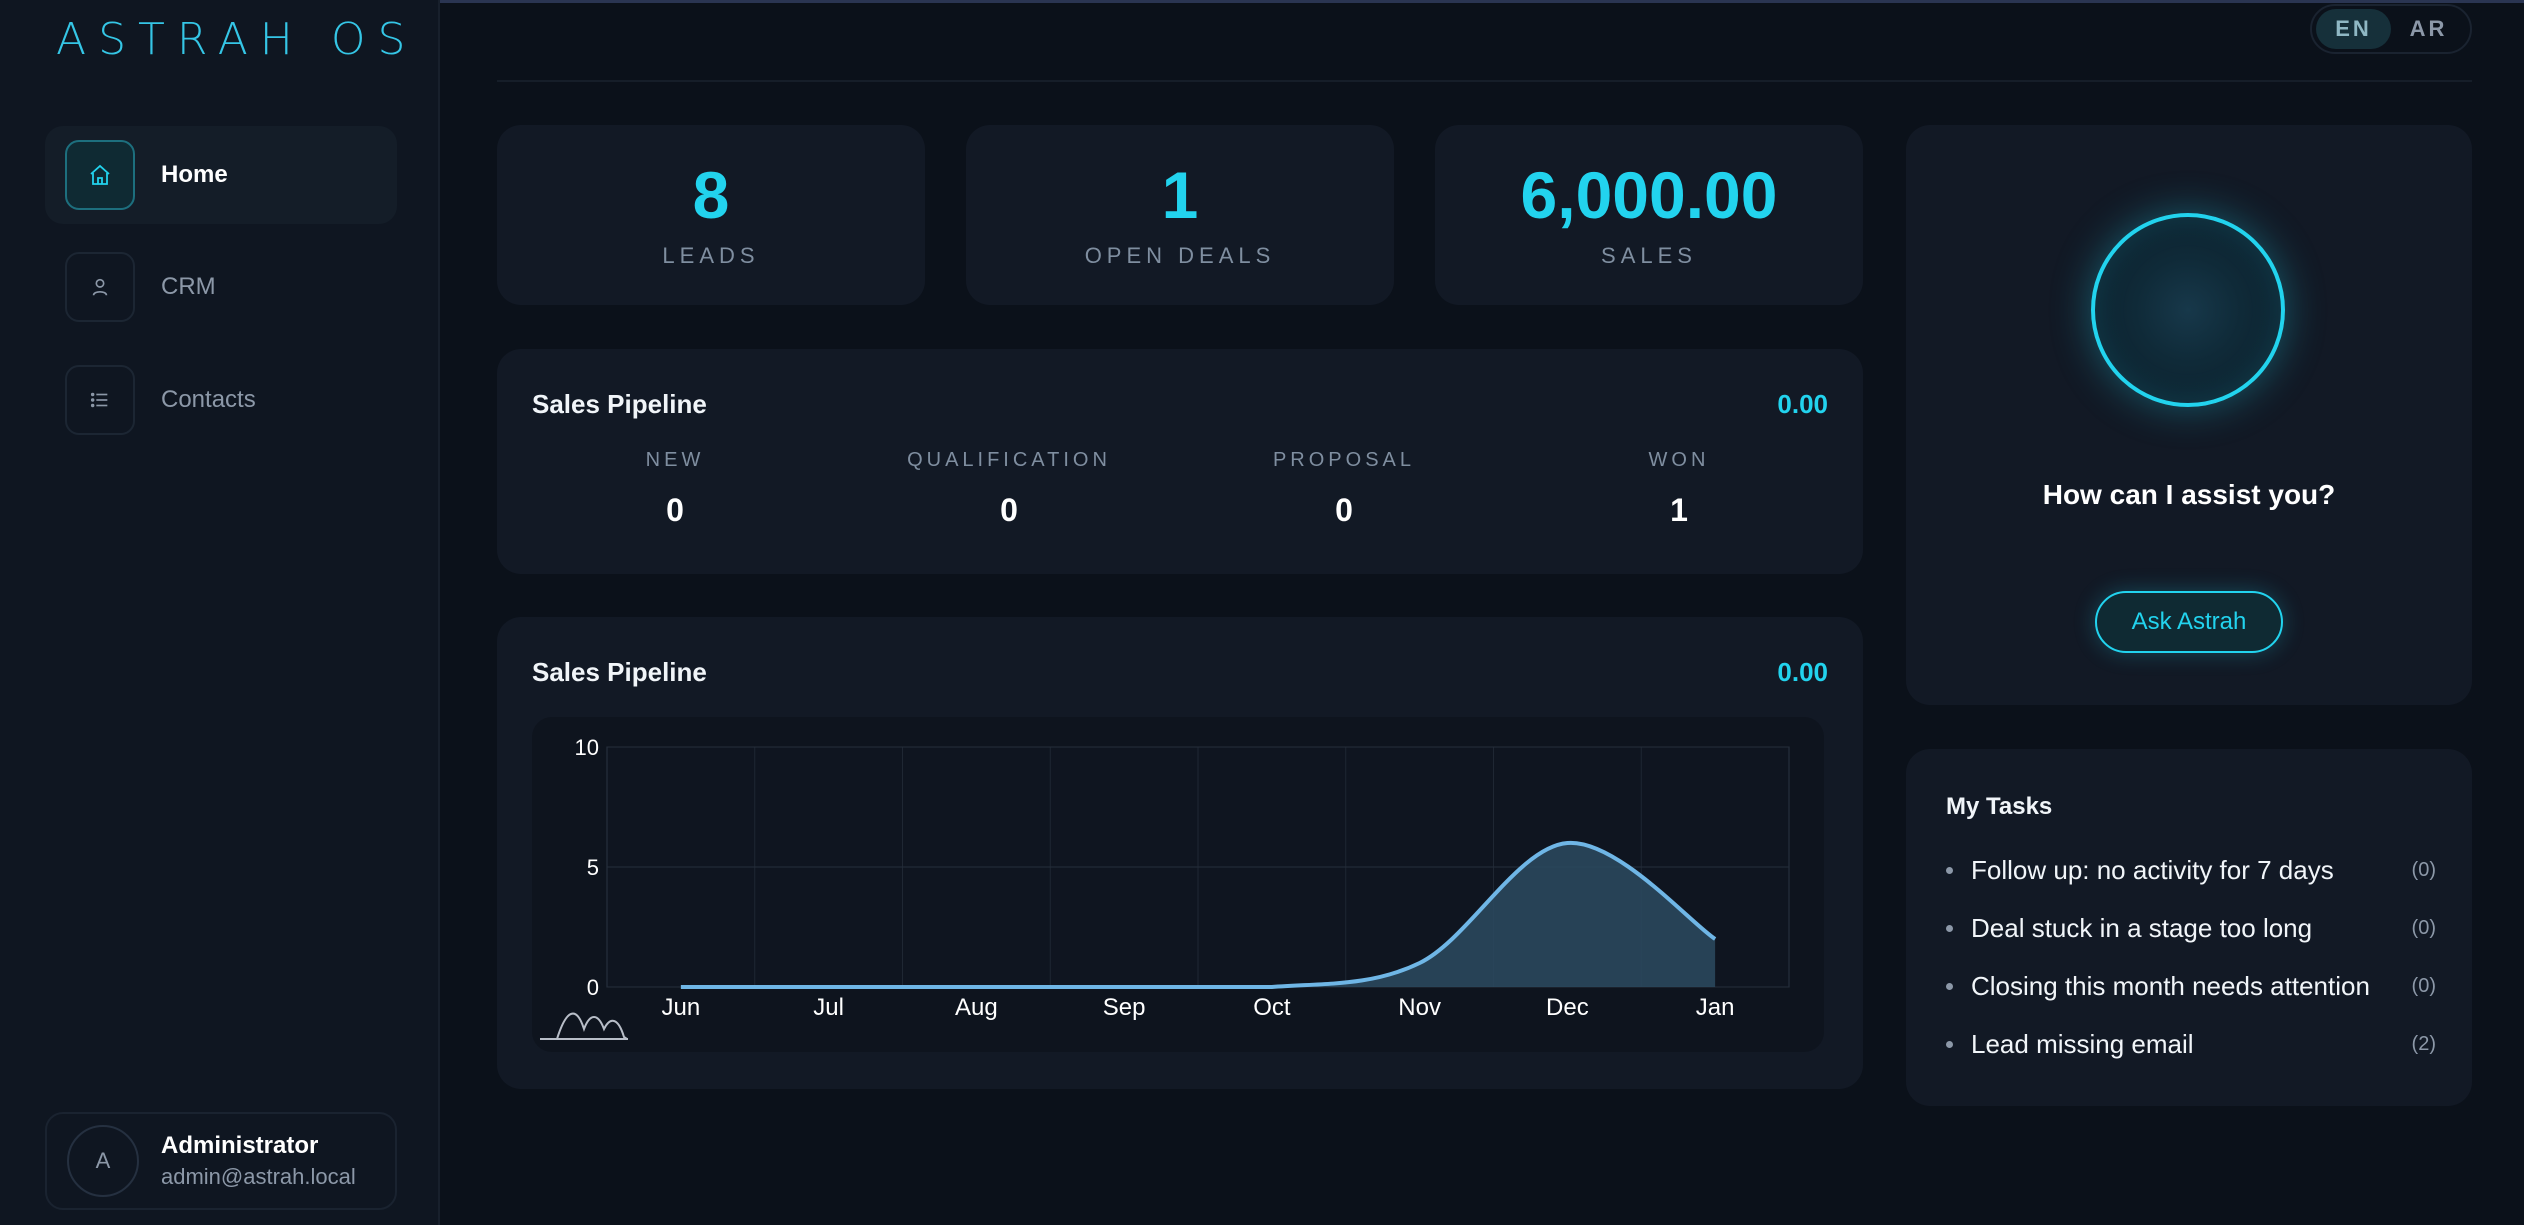 This screenshot has width=2524, height=1225. I want to click on x-tick-label: Oct, so click(1272, 1007).